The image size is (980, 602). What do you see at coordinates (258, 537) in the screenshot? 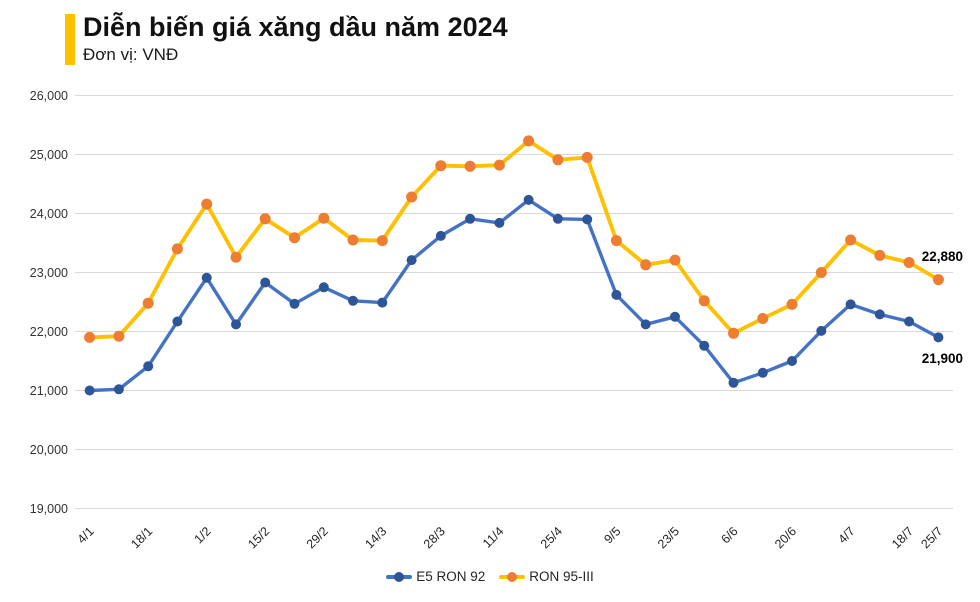
I see `x-tick-label: 15/2` at bounding box center [258, 537].